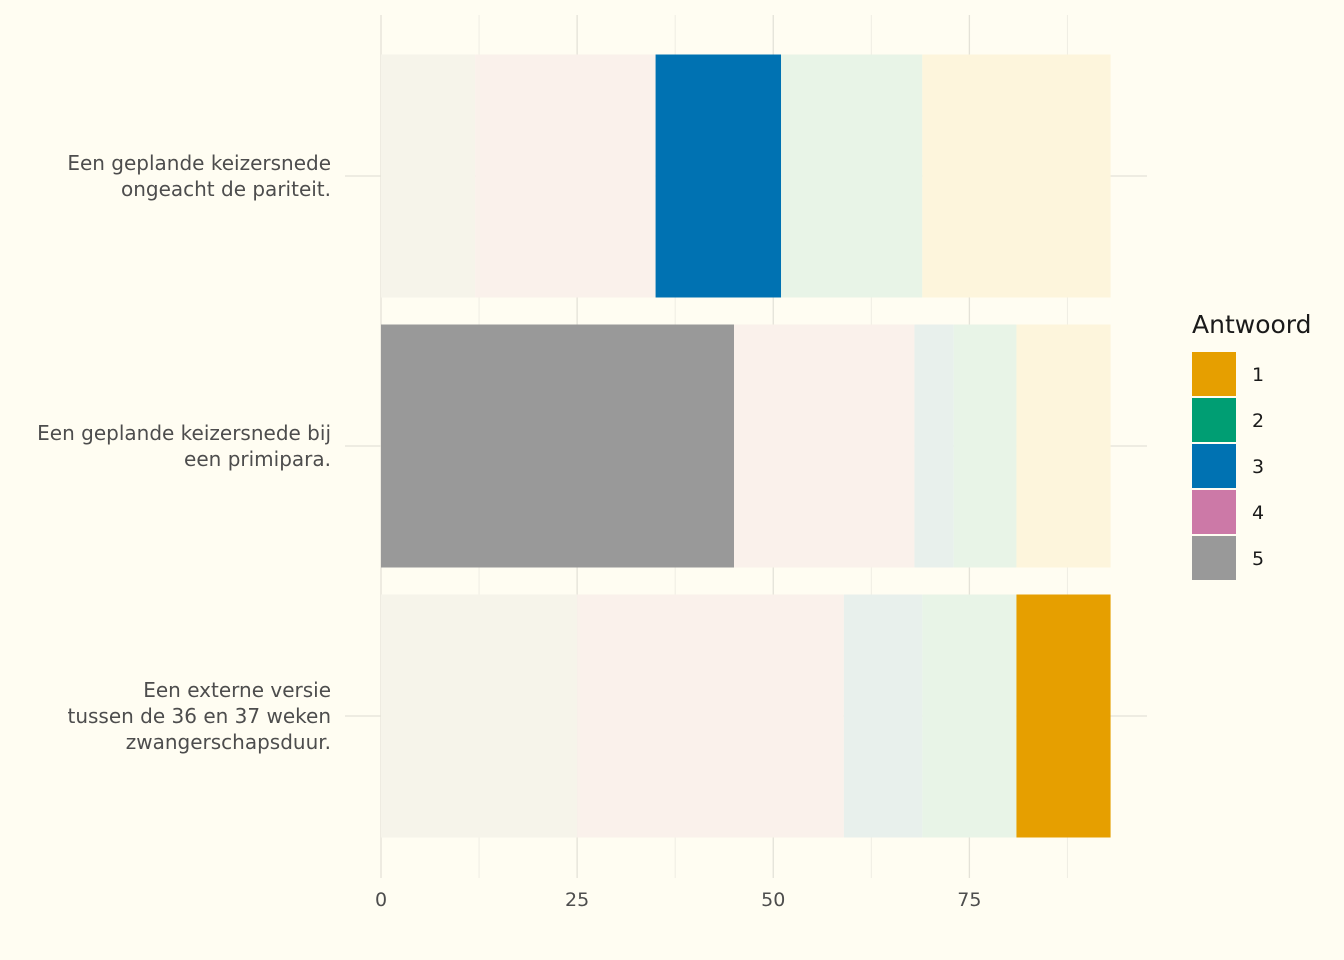 The height and width of the screenshot is (960, 1344). What do you see at coordinates (1258, 467) in the screenshot?
I see `legend-label-3: 3` at bounding box center [1258, 467].